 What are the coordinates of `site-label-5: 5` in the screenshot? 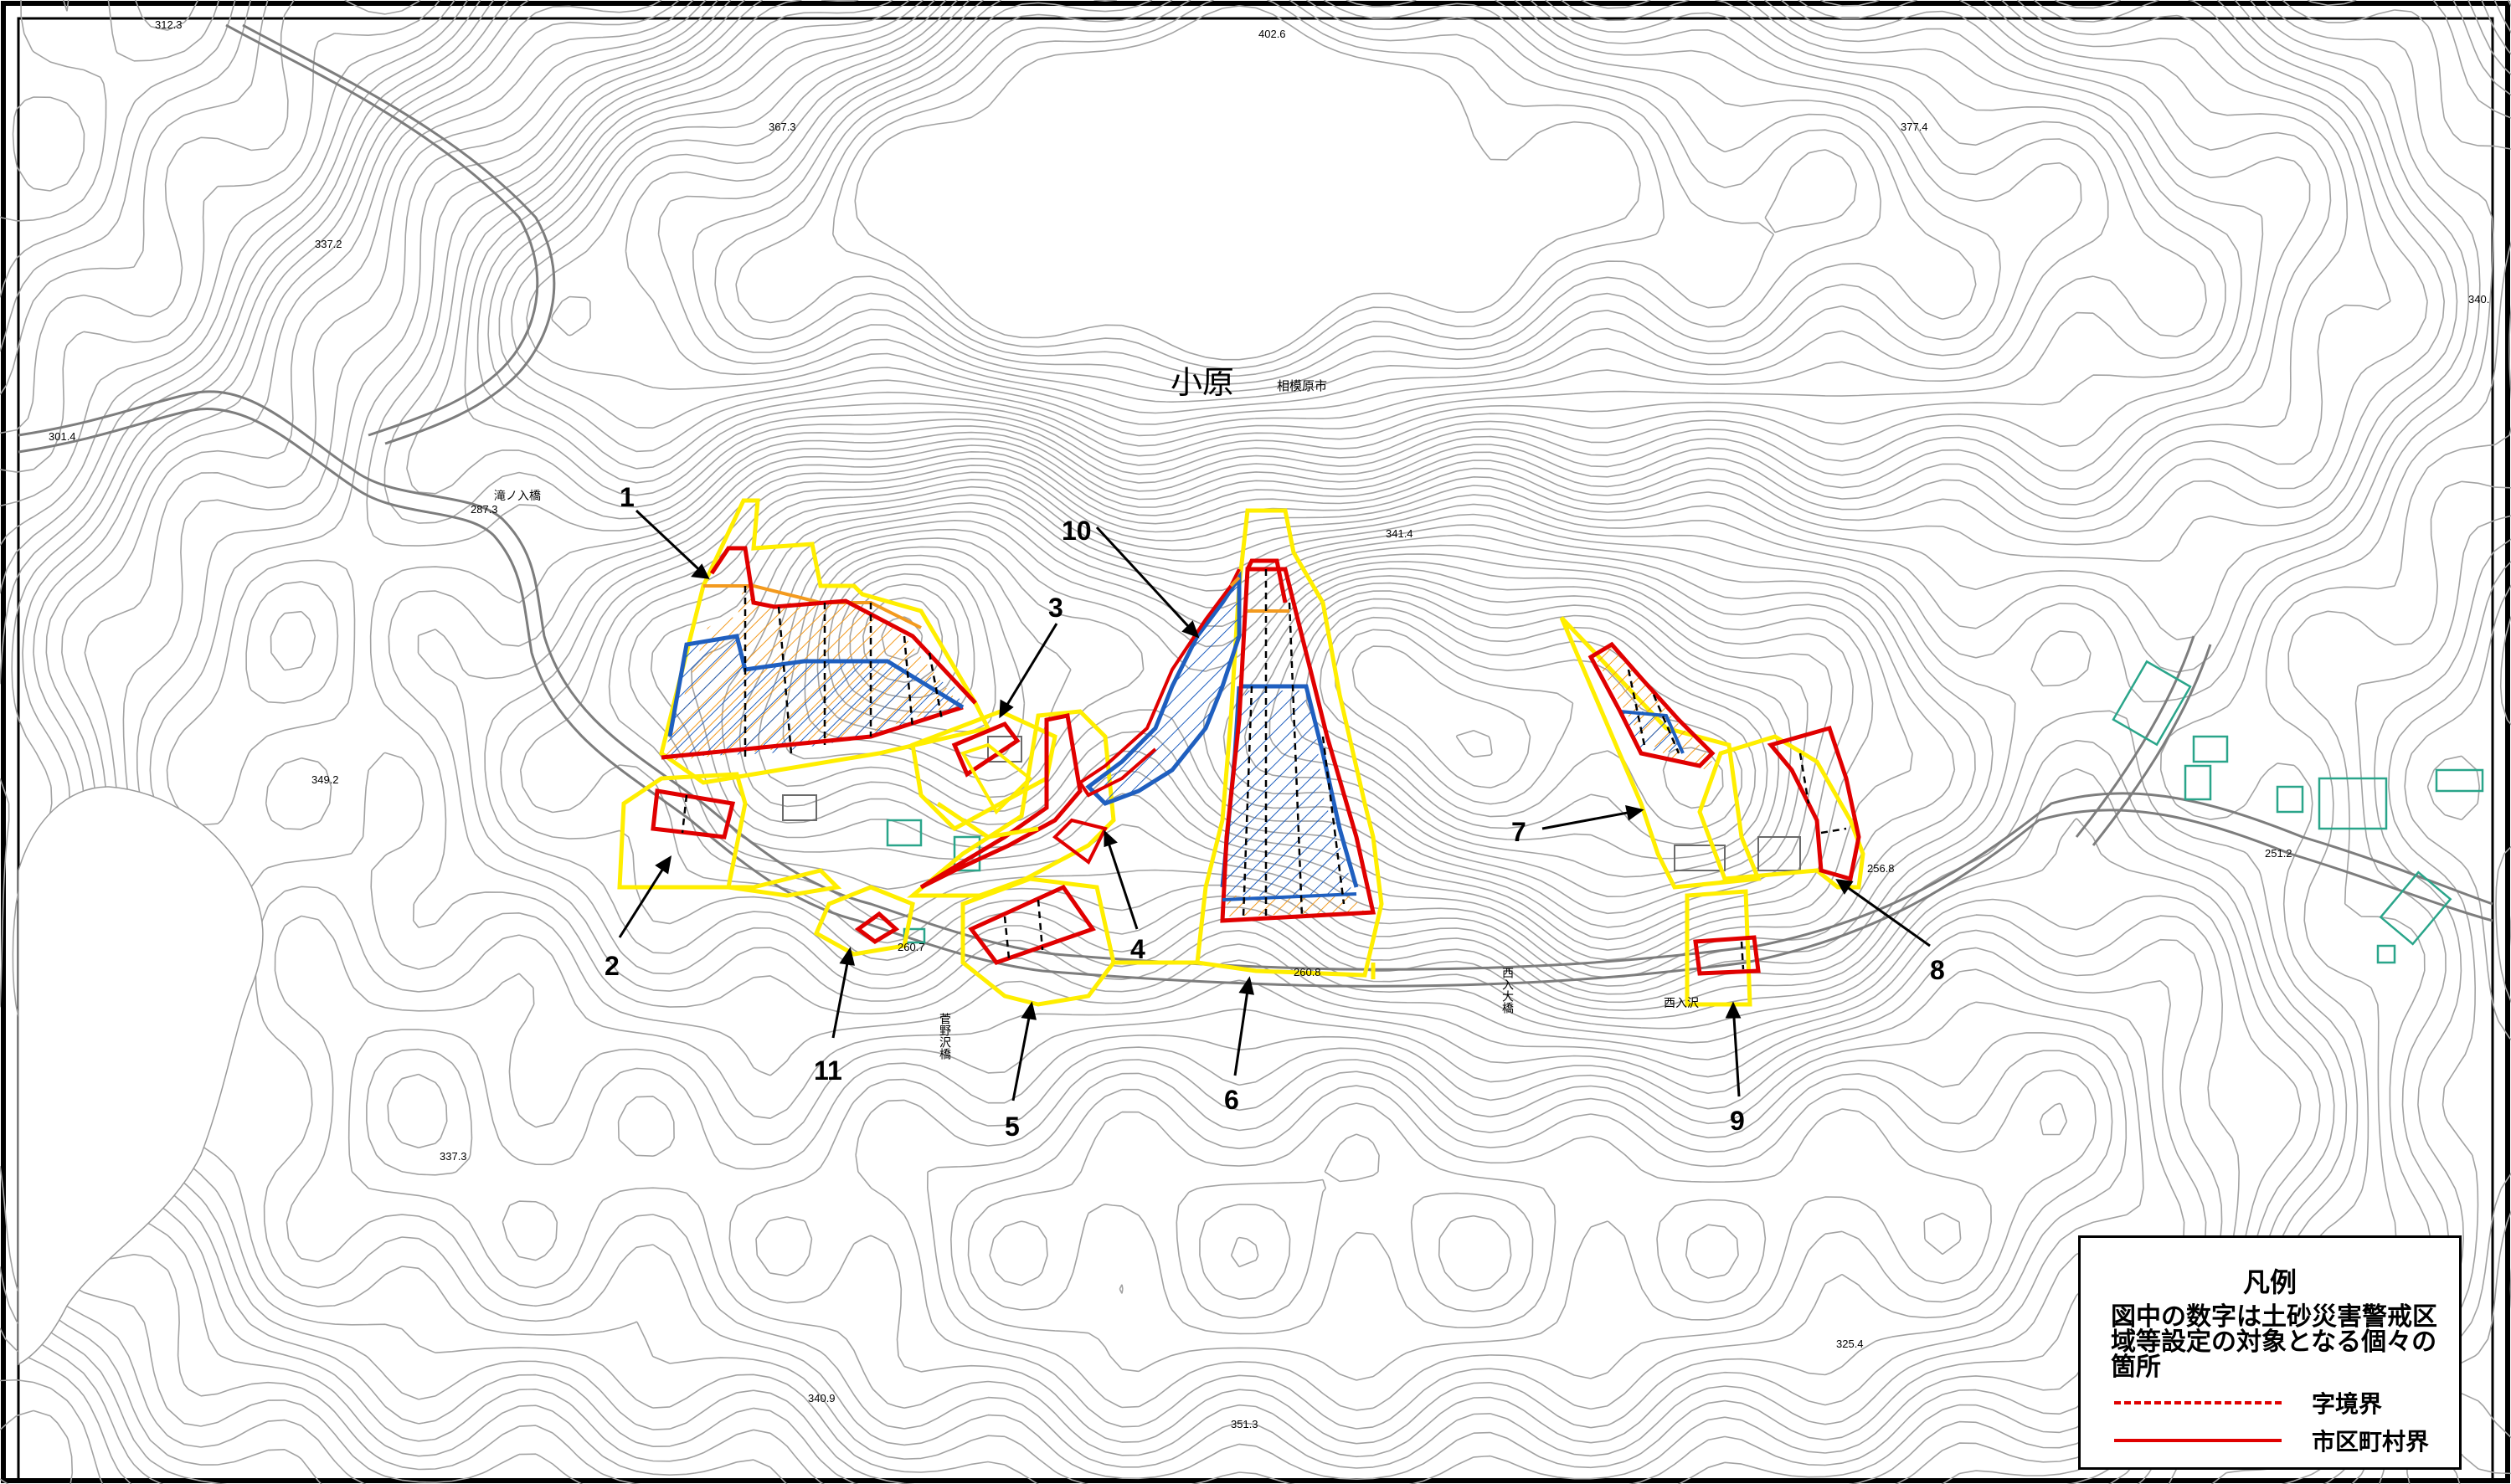 It's located at (1012, 1127).